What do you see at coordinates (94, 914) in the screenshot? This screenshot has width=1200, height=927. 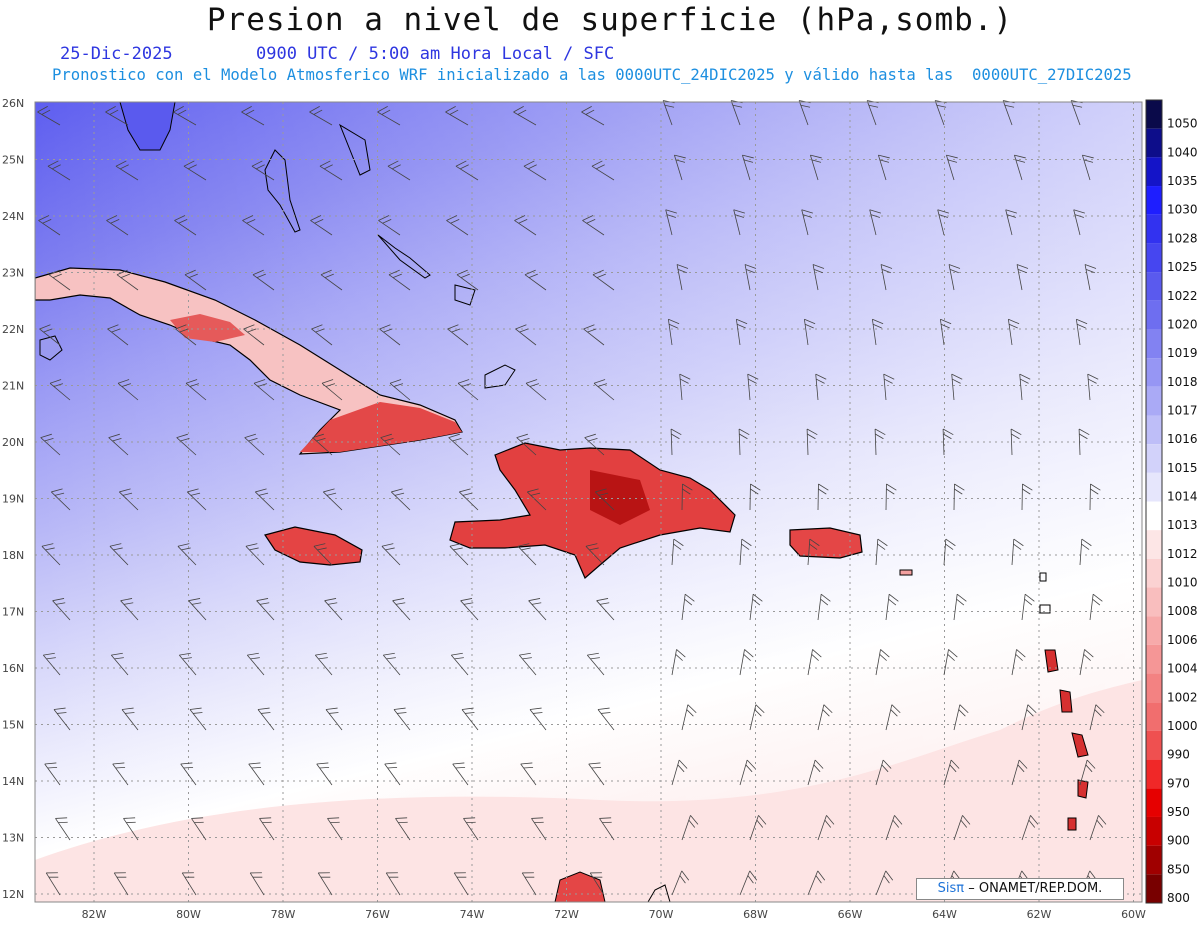 I see `lon-label: 82W` at bounding box center [94, 914].